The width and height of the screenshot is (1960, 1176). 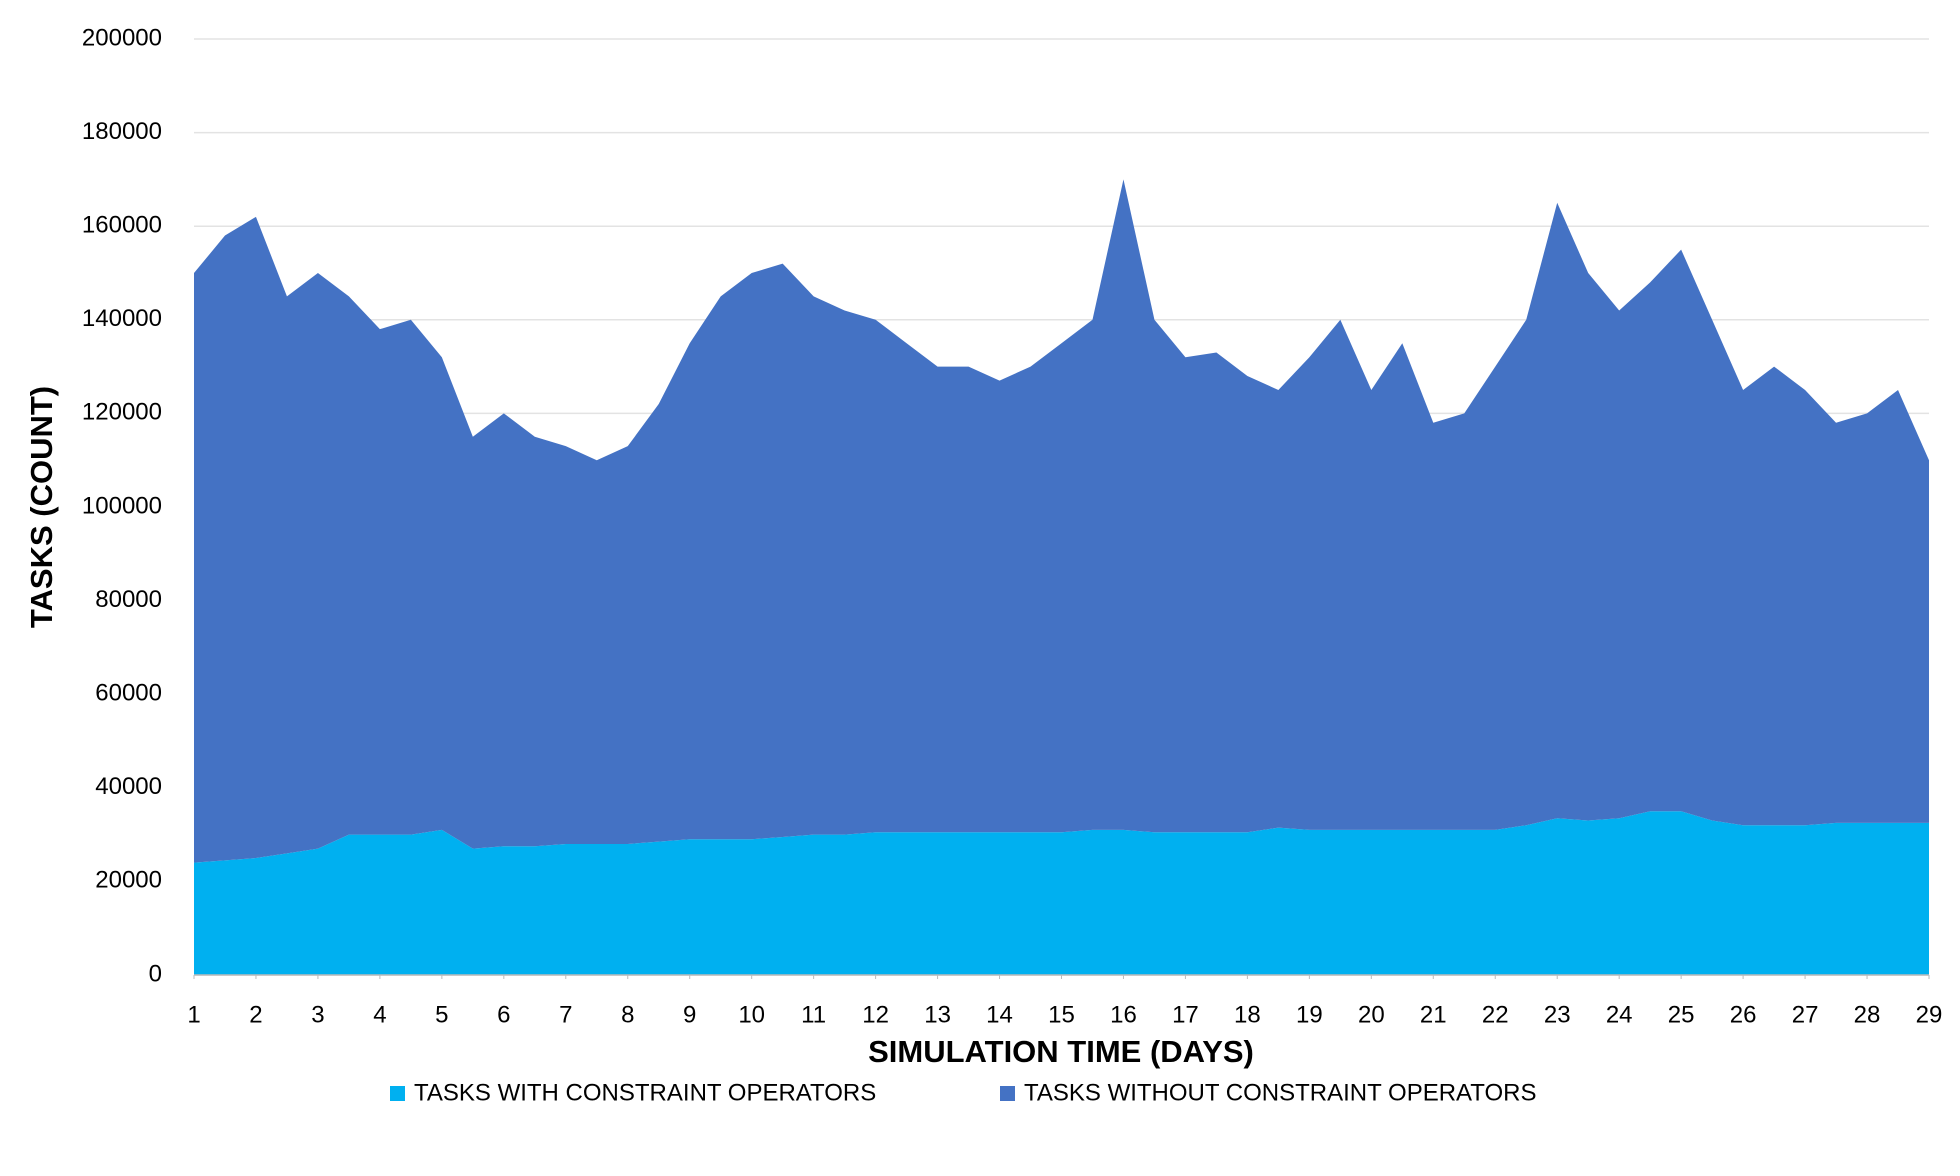 I want to click on x-tick-label: 10, so click(x=751, y=1014).